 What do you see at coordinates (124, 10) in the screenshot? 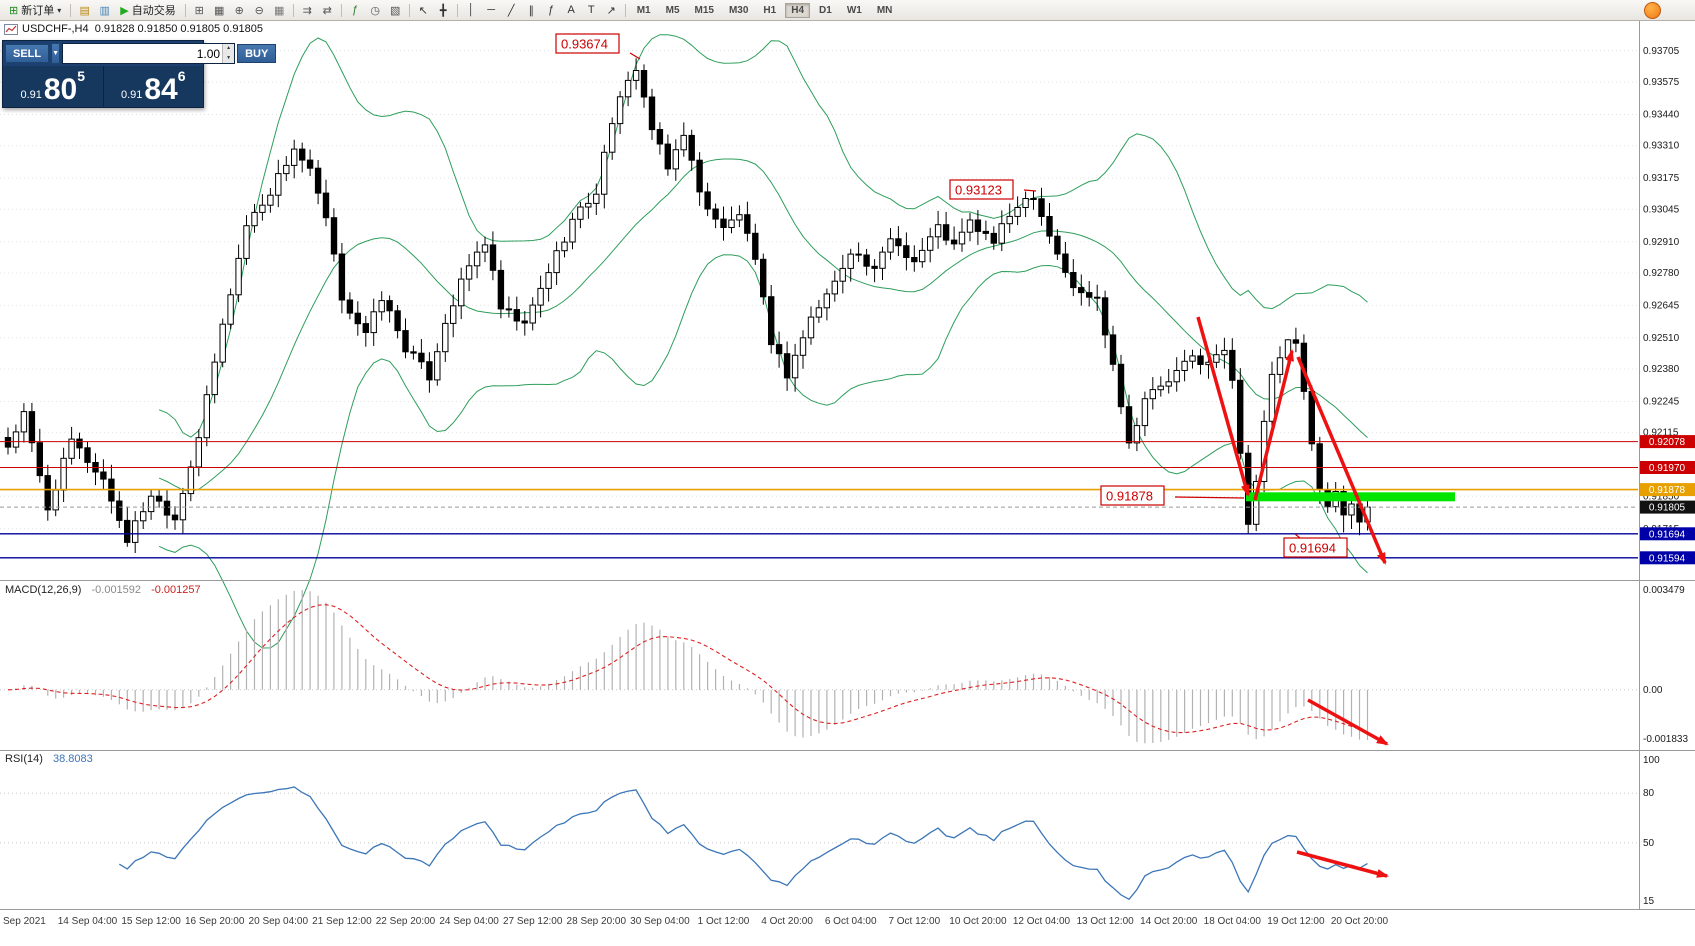
I see `autotrade-glyph-icon: ▶` at bounding box center [124, 10].